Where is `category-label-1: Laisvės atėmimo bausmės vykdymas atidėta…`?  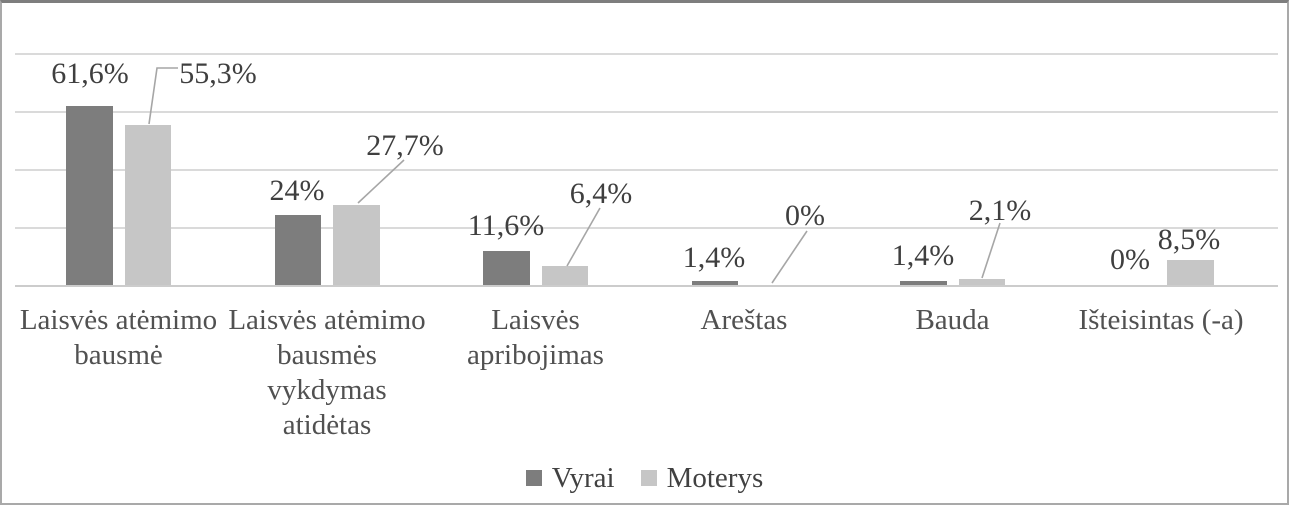 category-label-1: Laisvės atėmimo bausmės vykdymas atidėta… is located at coordinates (327, 372).